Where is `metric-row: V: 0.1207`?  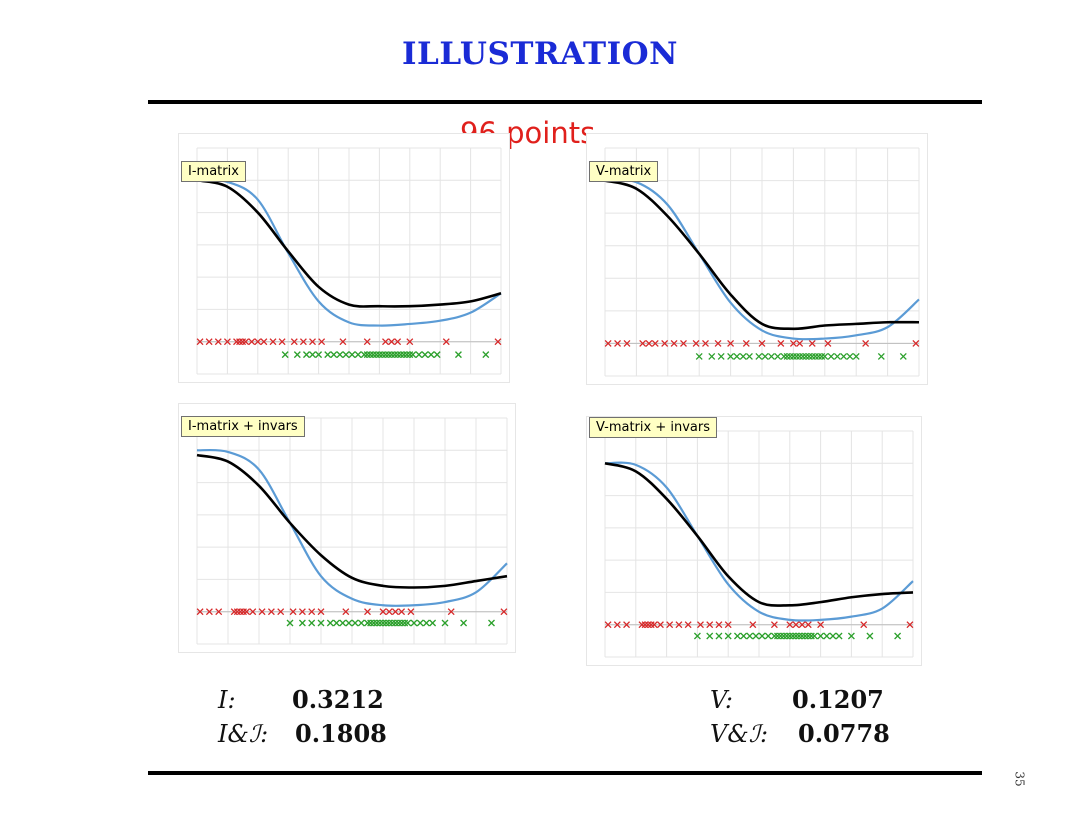 metric-row: V: 0.1207 is located at coordinates (810, 700).